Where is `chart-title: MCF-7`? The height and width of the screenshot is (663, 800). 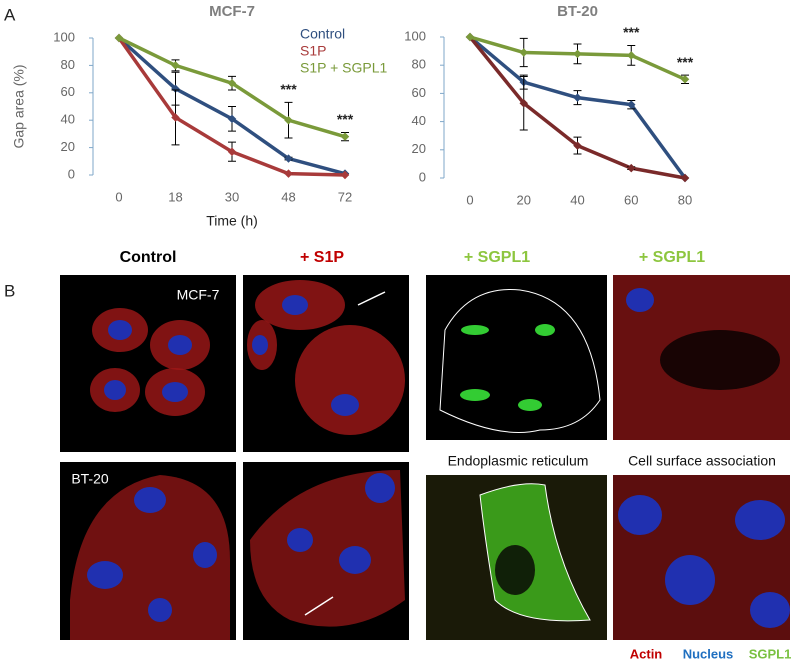
chart-title: MCF-7 is located at coordinates (232, 11).